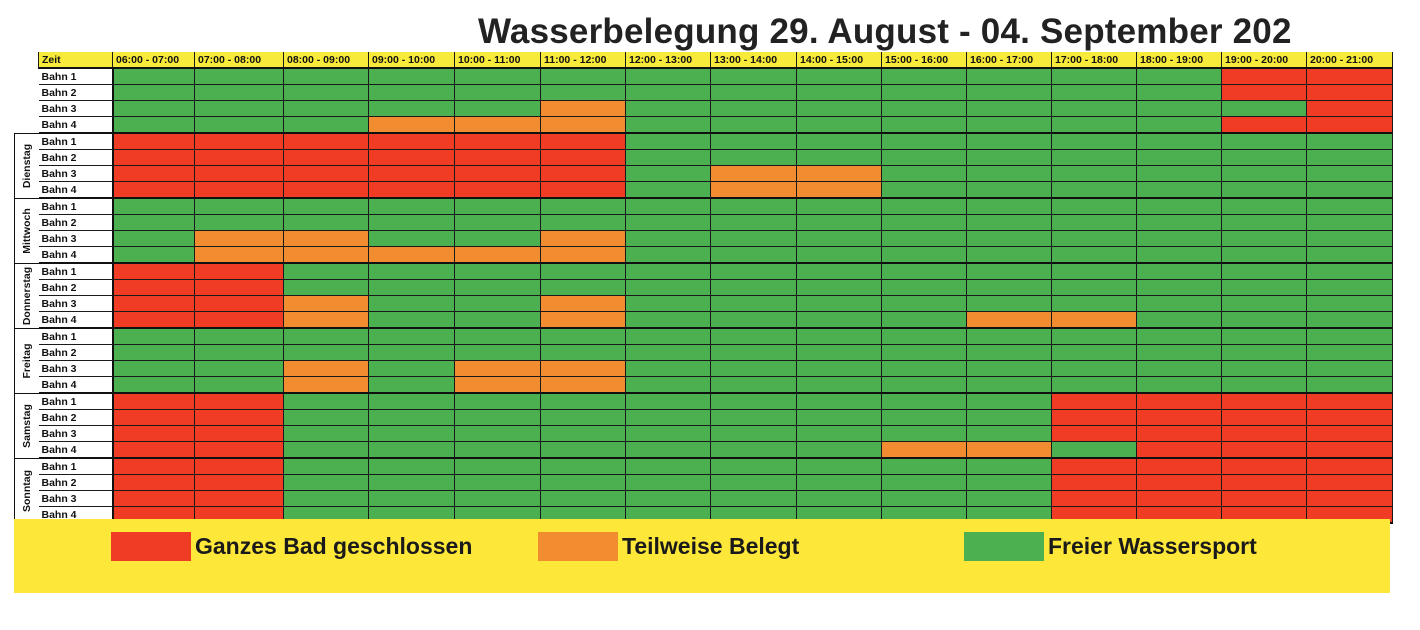 This screenshot has width=1420, height=630. I want to click on legend-label-closed: Ganzes Bad geschlossen, so click(334, 546).